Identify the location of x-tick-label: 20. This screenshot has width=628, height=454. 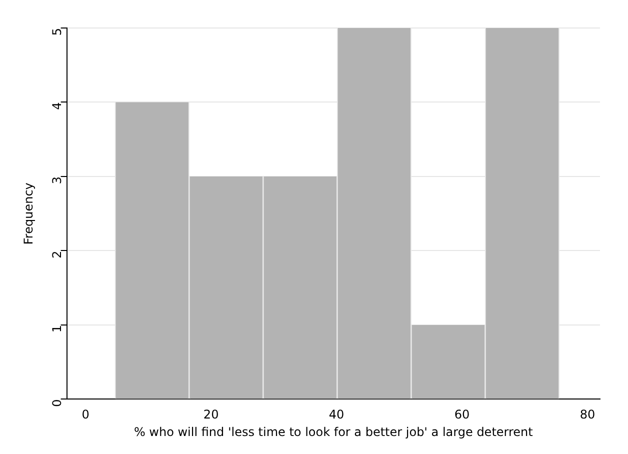
(211, 415).